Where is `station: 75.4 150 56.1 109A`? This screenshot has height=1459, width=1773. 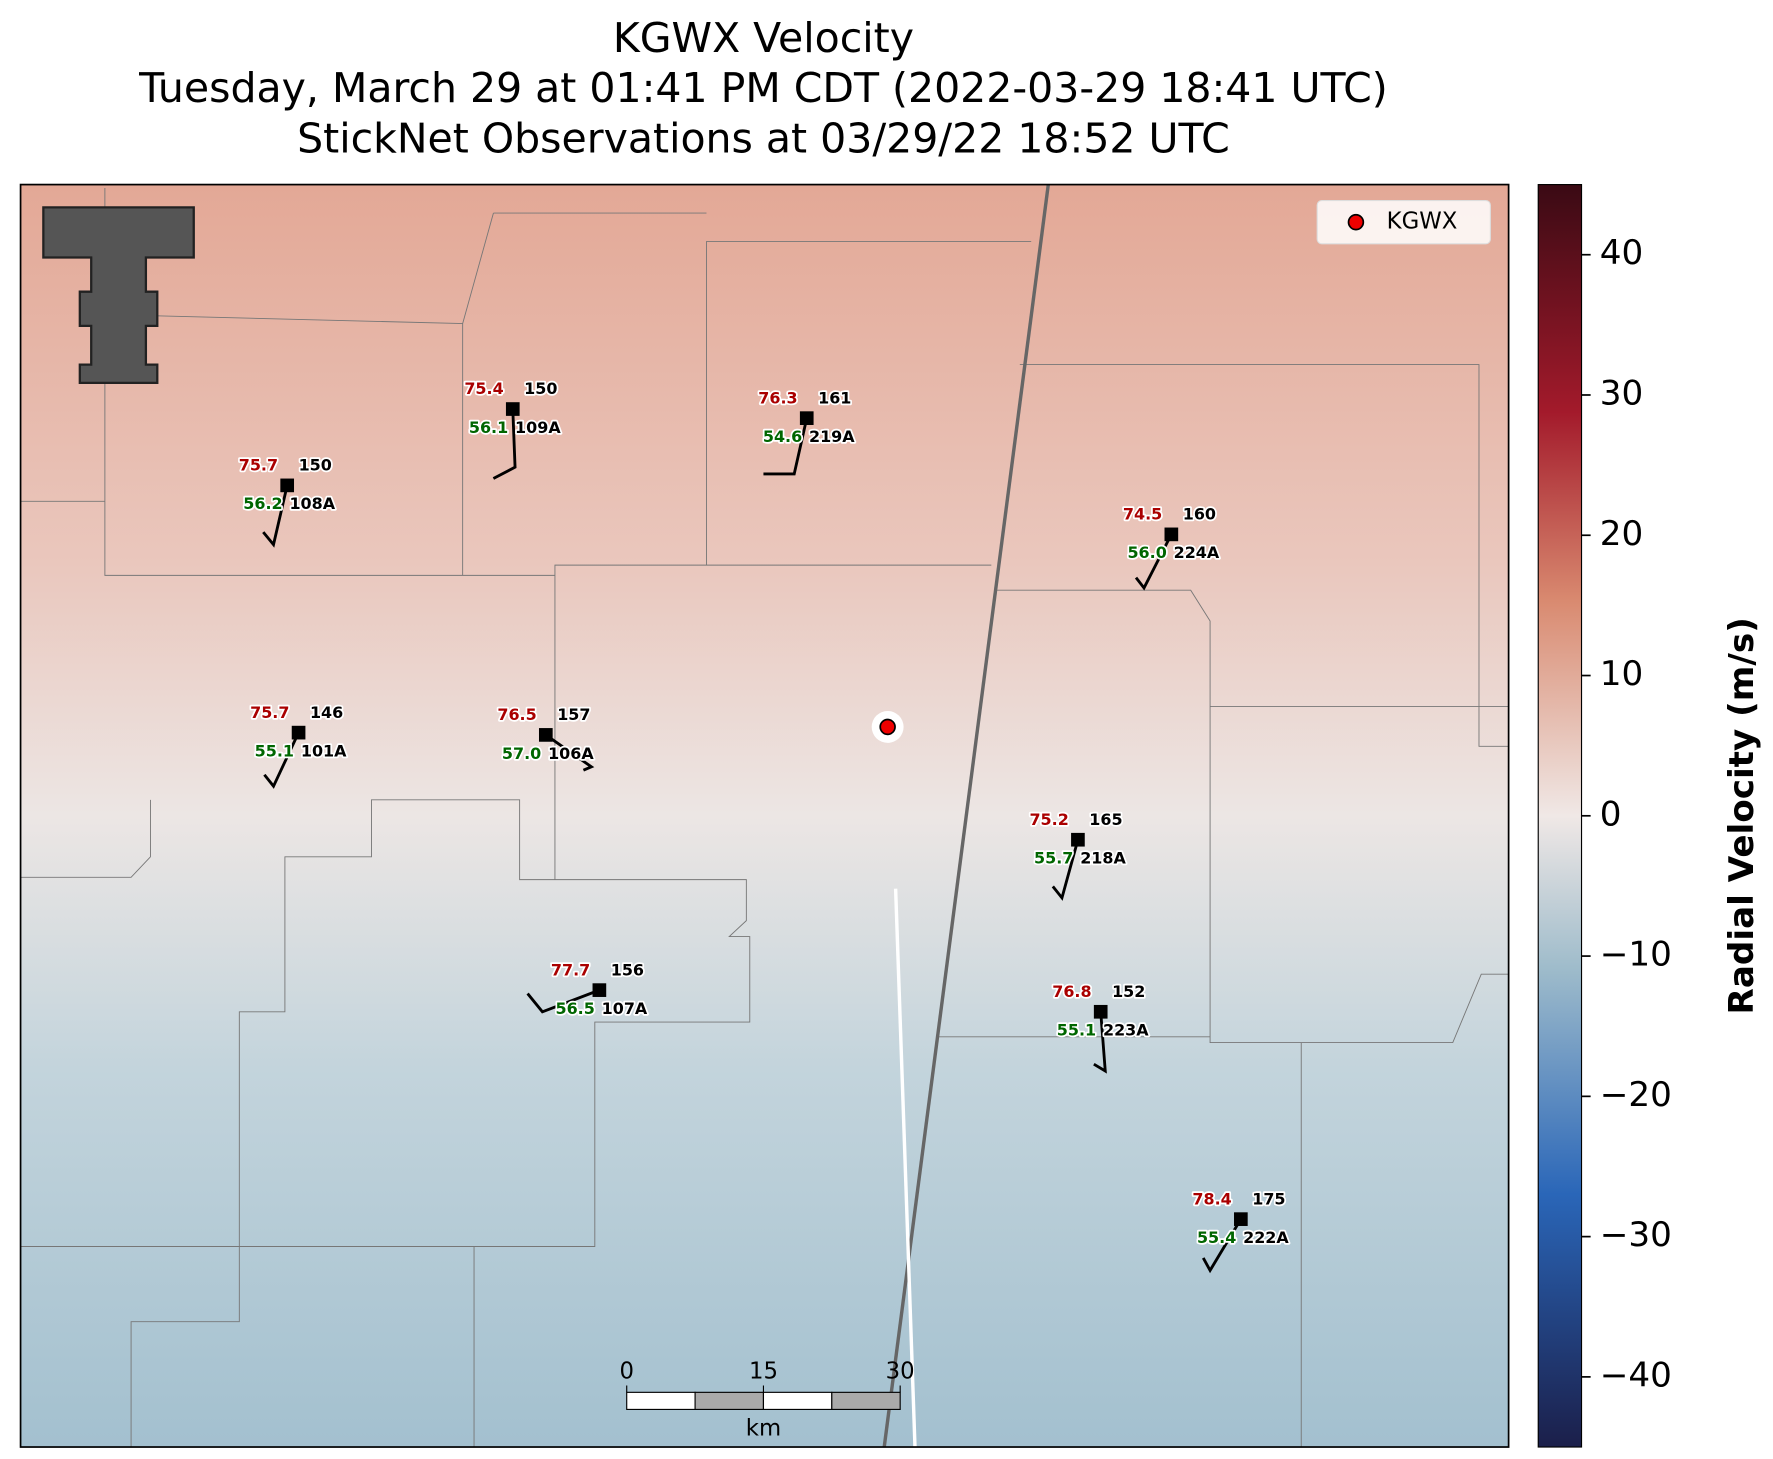 station: 75.4 150 56.1 109A is located at coordinates (513, 428).